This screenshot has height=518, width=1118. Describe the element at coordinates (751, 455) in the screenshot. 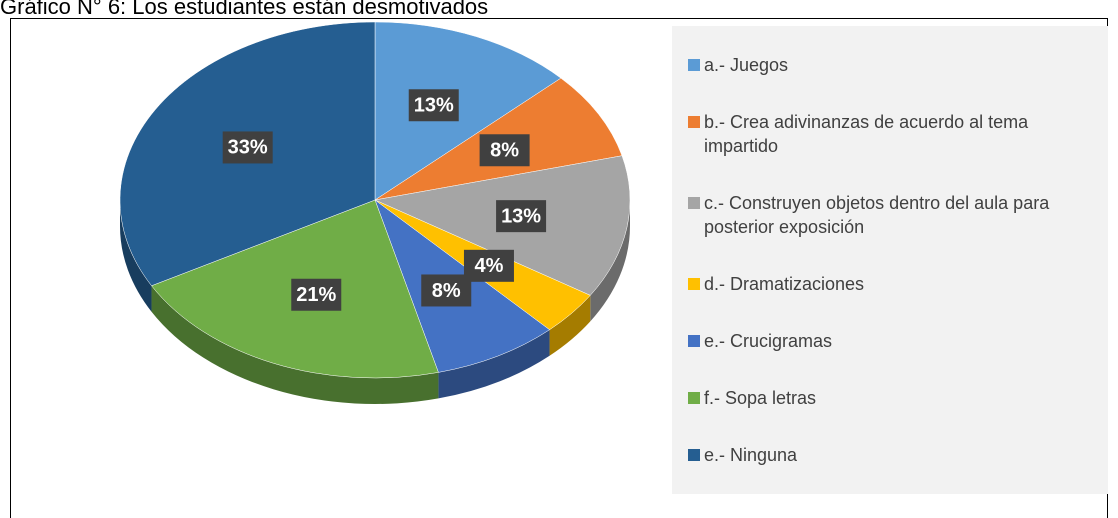

I see `legend-label: e.- Ninguna` at that location.